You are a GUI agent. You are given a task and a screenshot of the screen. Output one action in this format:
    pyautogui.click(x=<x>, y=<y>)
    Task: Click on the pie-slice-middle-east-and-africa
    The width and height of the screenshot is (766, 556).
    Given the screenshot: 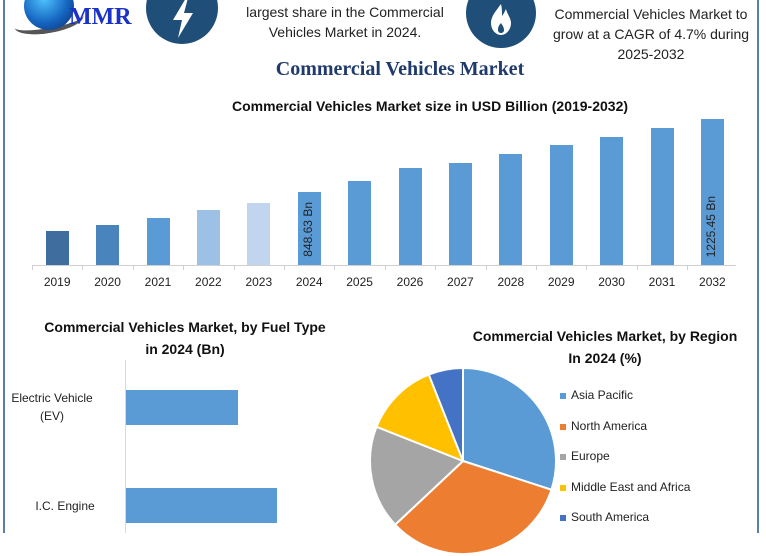 What is the action you would take?
    pyautogui.click(x=420, y=418)
    